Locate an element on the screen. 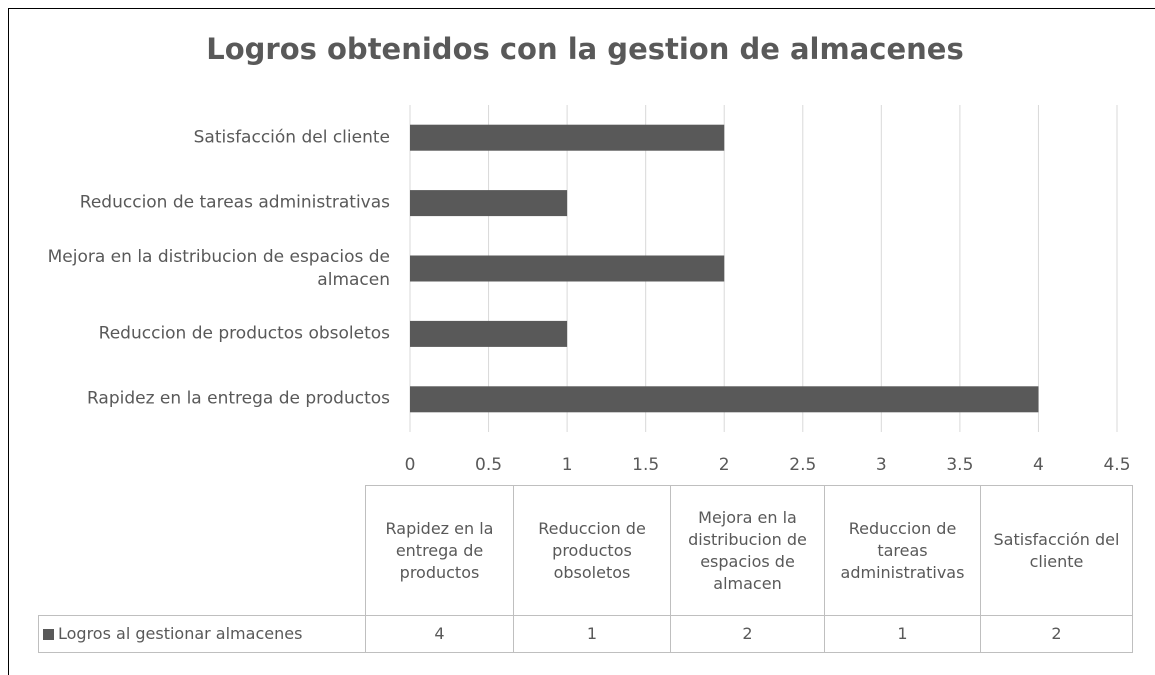 The height and width of the screenshot is (675, 1155). x-tick-label: 4.5 is located at coordinates (1116, 465).